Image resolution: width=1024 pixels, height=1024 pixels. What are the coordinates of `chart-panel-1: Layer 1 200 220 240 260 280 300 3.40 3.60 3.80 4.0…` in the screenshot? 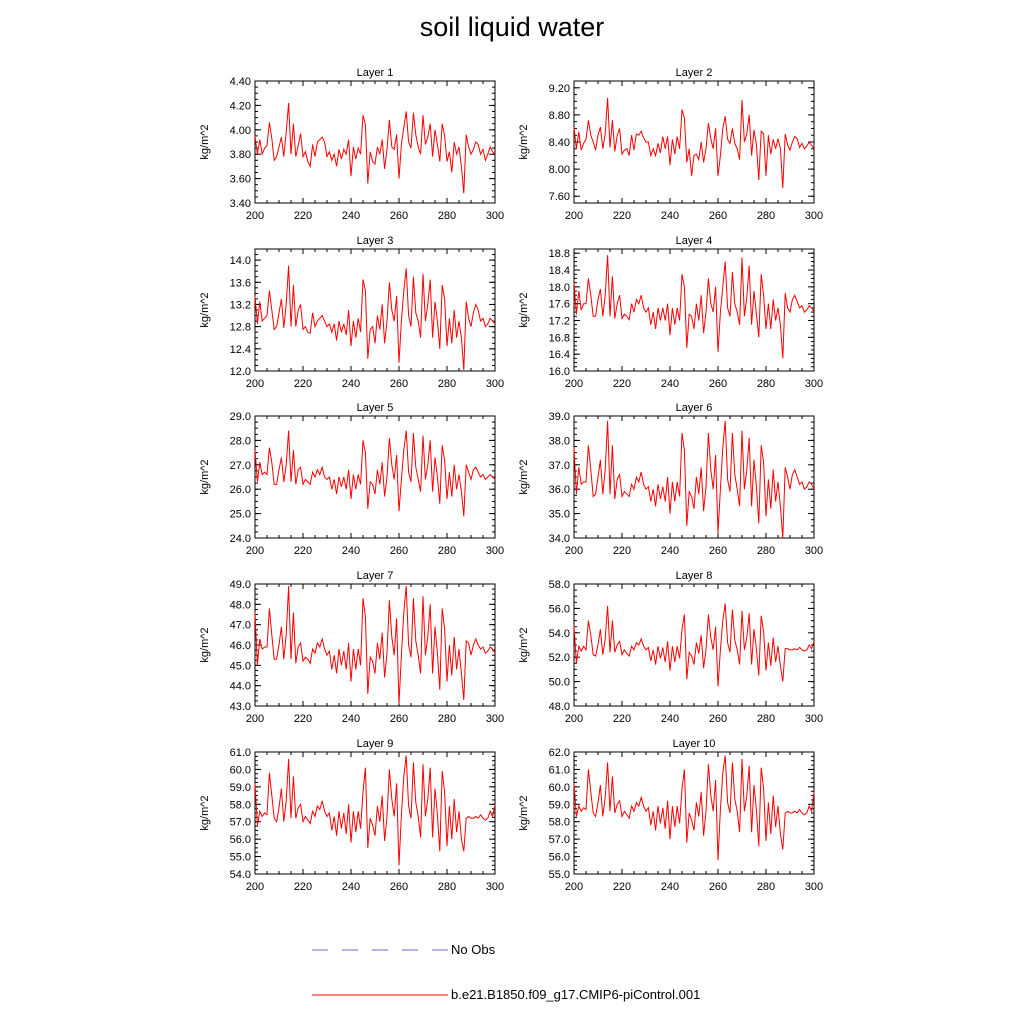 It's located at (351, 144).